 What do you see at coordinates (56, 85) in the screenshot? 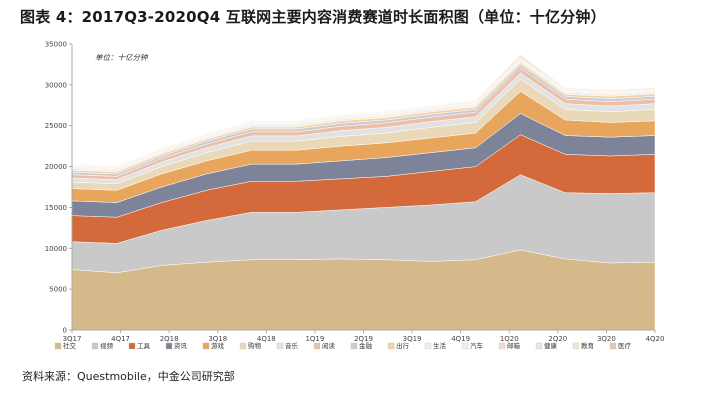
I see `y-tick-label: 30000` at bounding box center [56, 85].